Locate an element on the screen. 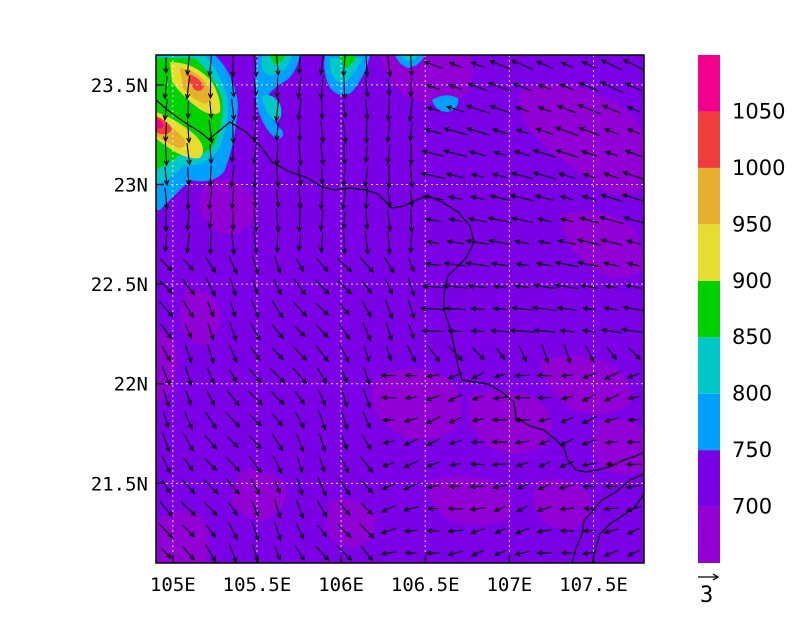 Image resolution: width=800 pixels, height=618 pixels. colorbar-label: 1050 is located at coordinates (758, 111).